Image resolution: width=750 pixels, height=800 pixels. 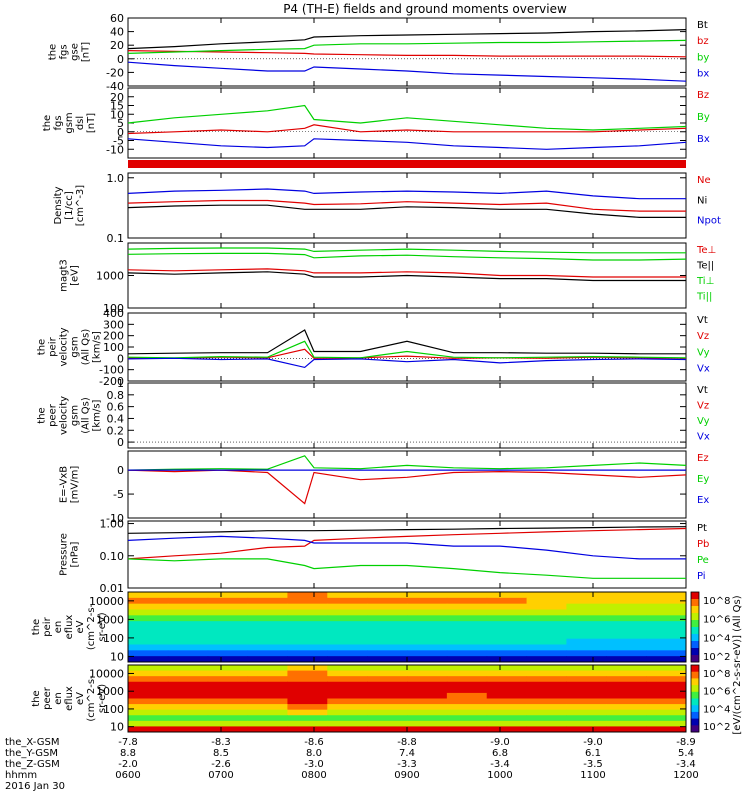 I want to click on colorbar-tick-label: 10^2, so click(x=716, y=657).